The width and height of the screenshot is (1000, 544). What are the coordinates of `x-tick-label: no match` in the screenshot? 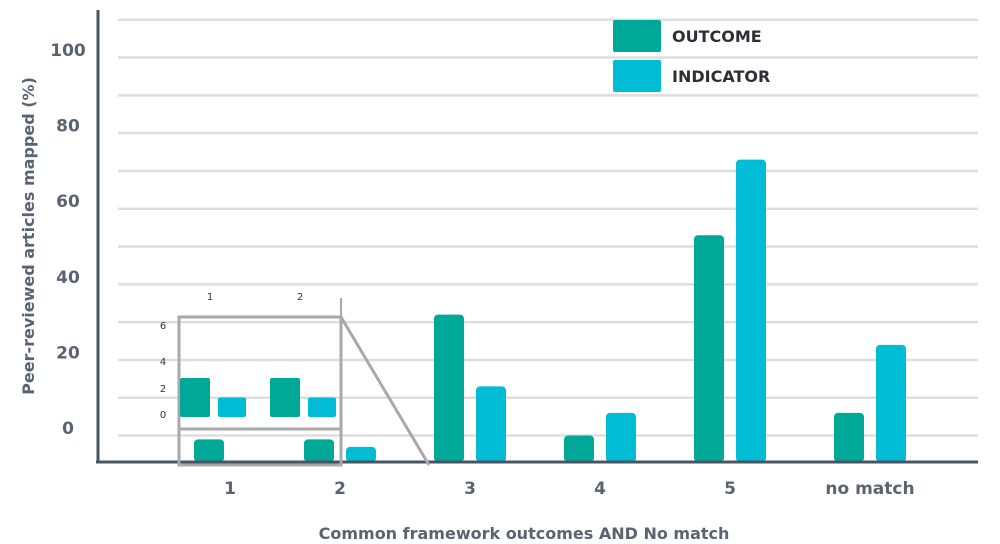 It's located at (869, 489).